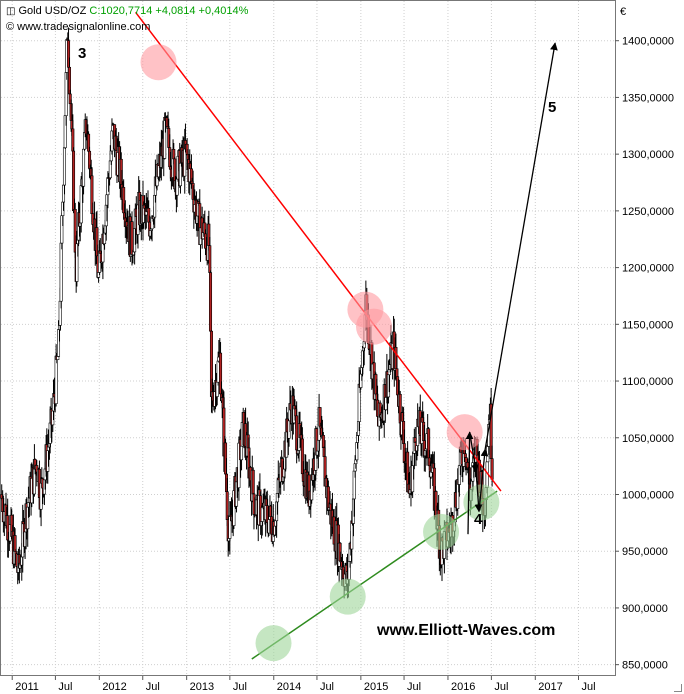 Image resolution: width=684 pixels, height=694 pixels. I want to click on y-tick-label: 1400,0000, so click(648, 42).